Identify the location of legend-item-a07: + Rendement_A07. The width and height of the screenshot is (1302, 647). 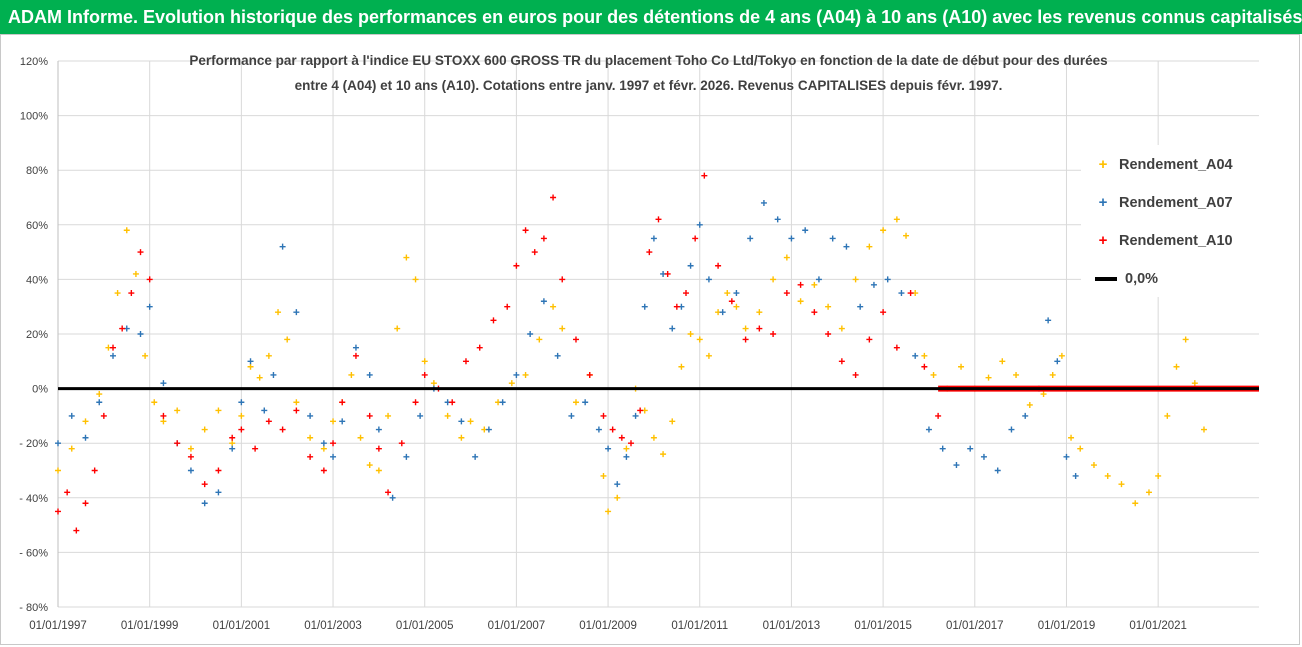
(1164, 203).